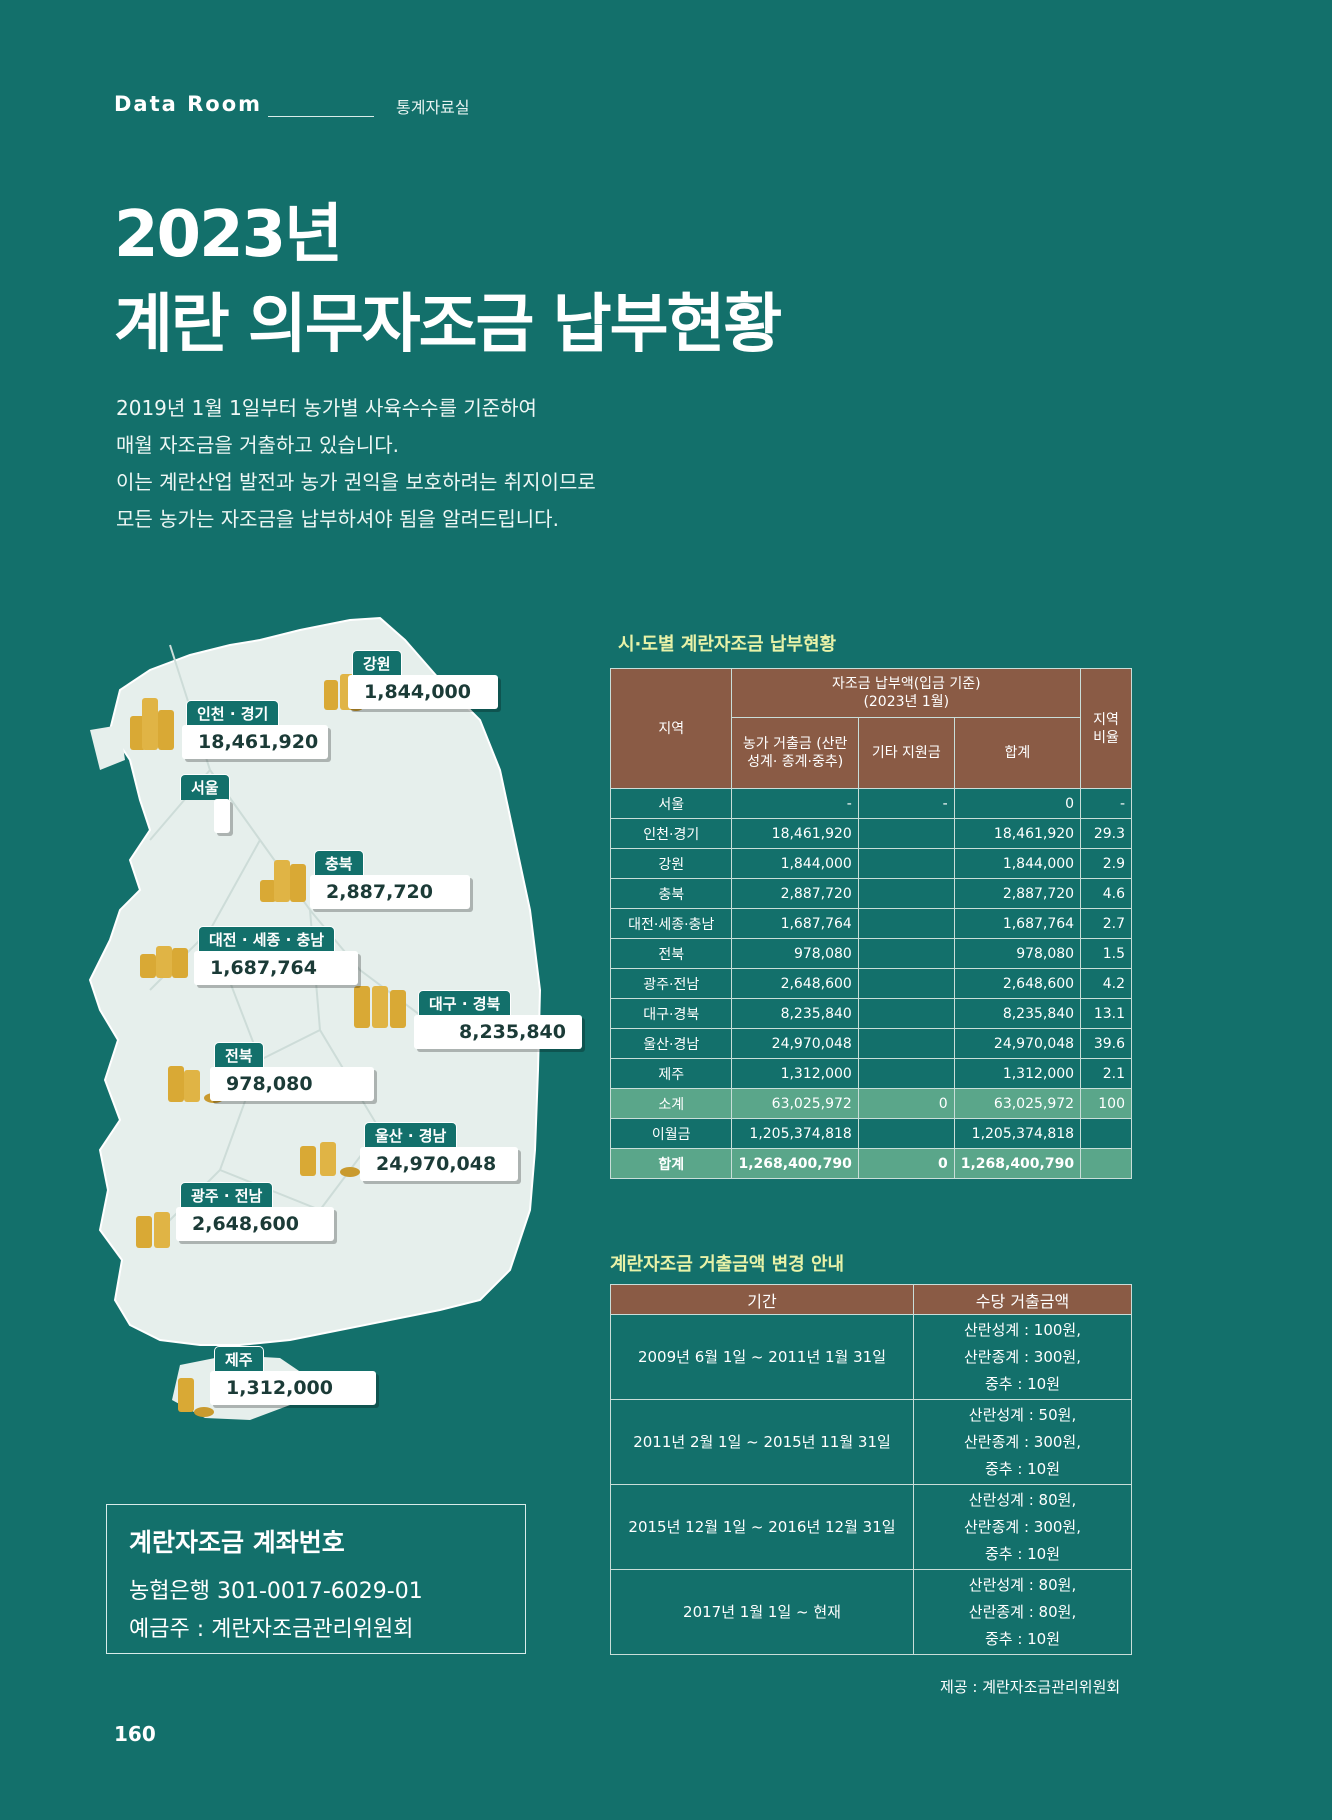 This screenshot has width=1332, height=1820. Describe the element at coordinates (795, 833) in the screenshot. I see `table-cell-farm: 18,461,920` at that location.